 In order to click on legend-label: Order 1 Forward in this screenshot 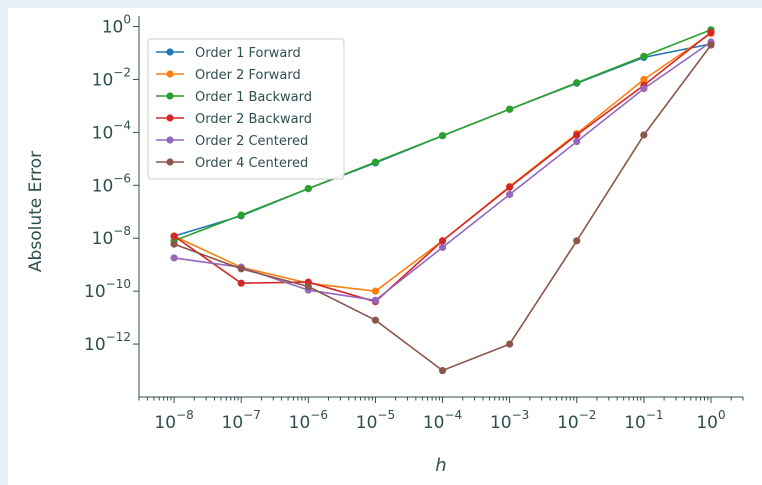, I will do `click(248, 53)`.